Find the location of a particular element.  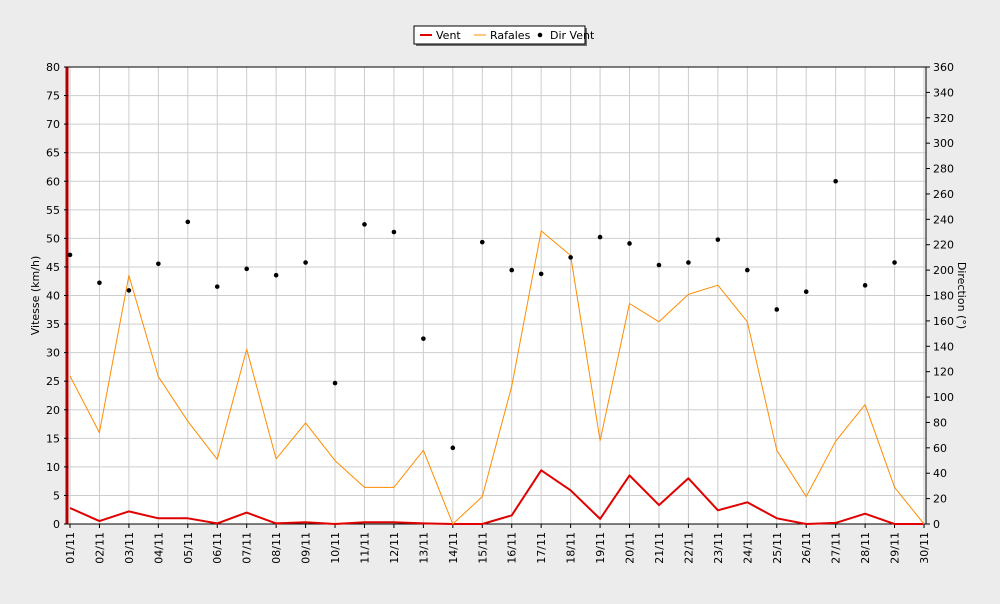

x-tick-label: 21/11 is located at coordinates (659, 548).